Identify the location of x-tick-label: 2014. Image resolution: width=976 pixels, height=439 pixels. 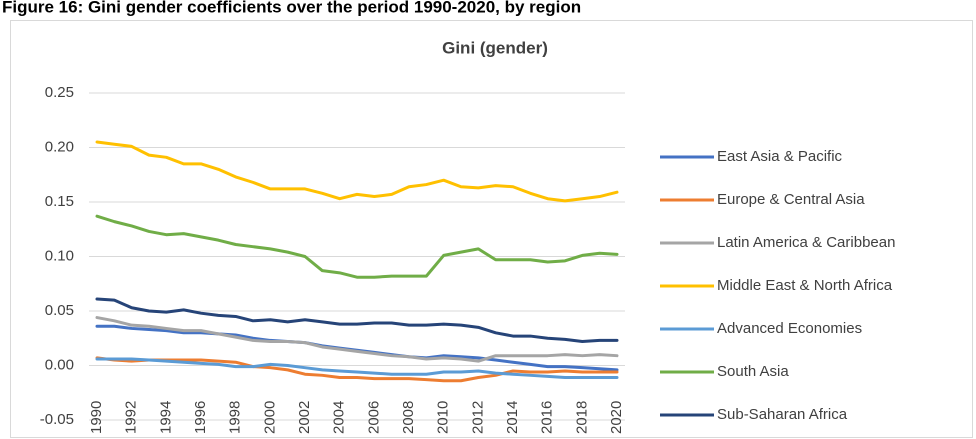
(512, 417).